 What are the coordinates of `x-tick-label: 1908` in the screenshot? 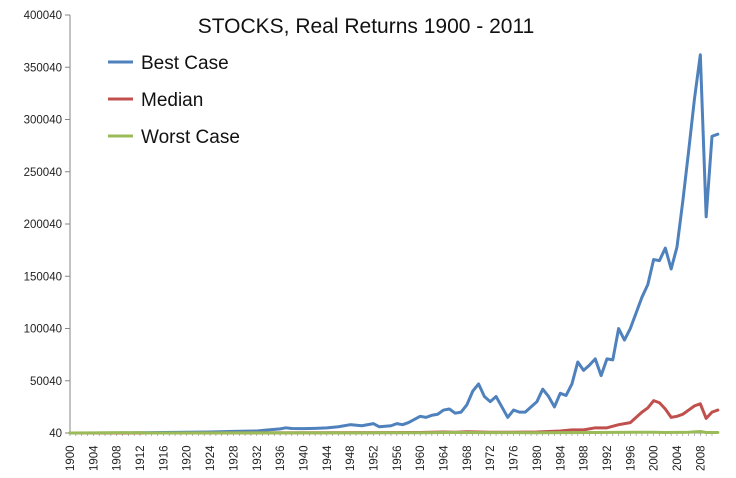 It's located at (118, 458).